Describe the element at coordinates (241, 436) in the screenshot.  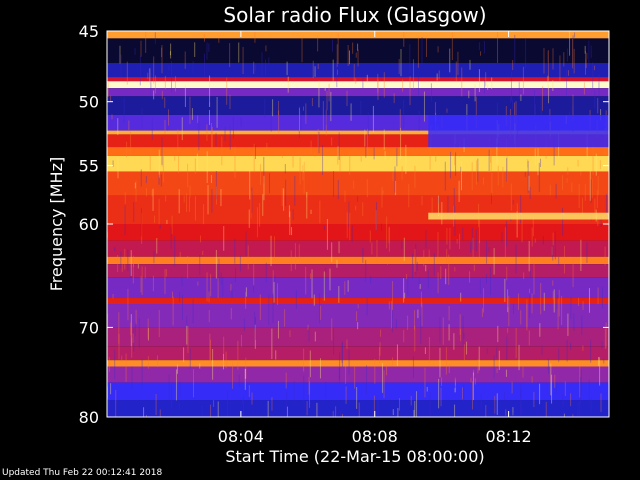
I see `x-tick-label: 08:04` at that location.